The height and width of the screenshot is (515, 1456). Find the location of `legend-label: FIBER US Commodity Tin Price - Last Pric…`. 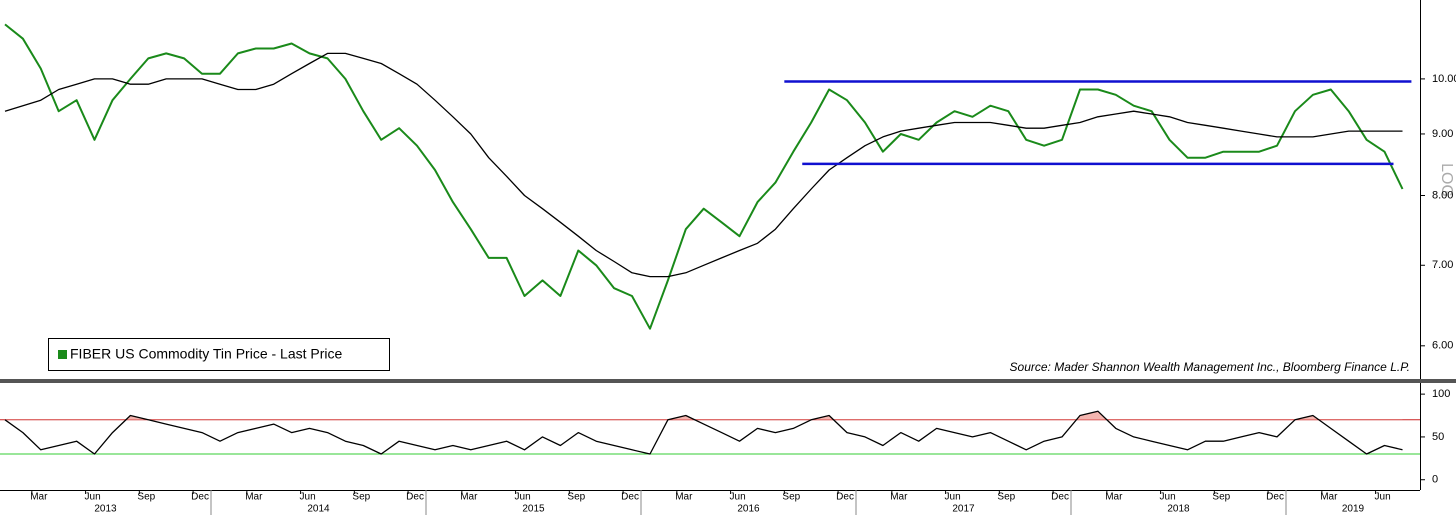

legend-label: FIBER US Commodity Tin Price - Last Pric… is located at coordinates (206, 354).